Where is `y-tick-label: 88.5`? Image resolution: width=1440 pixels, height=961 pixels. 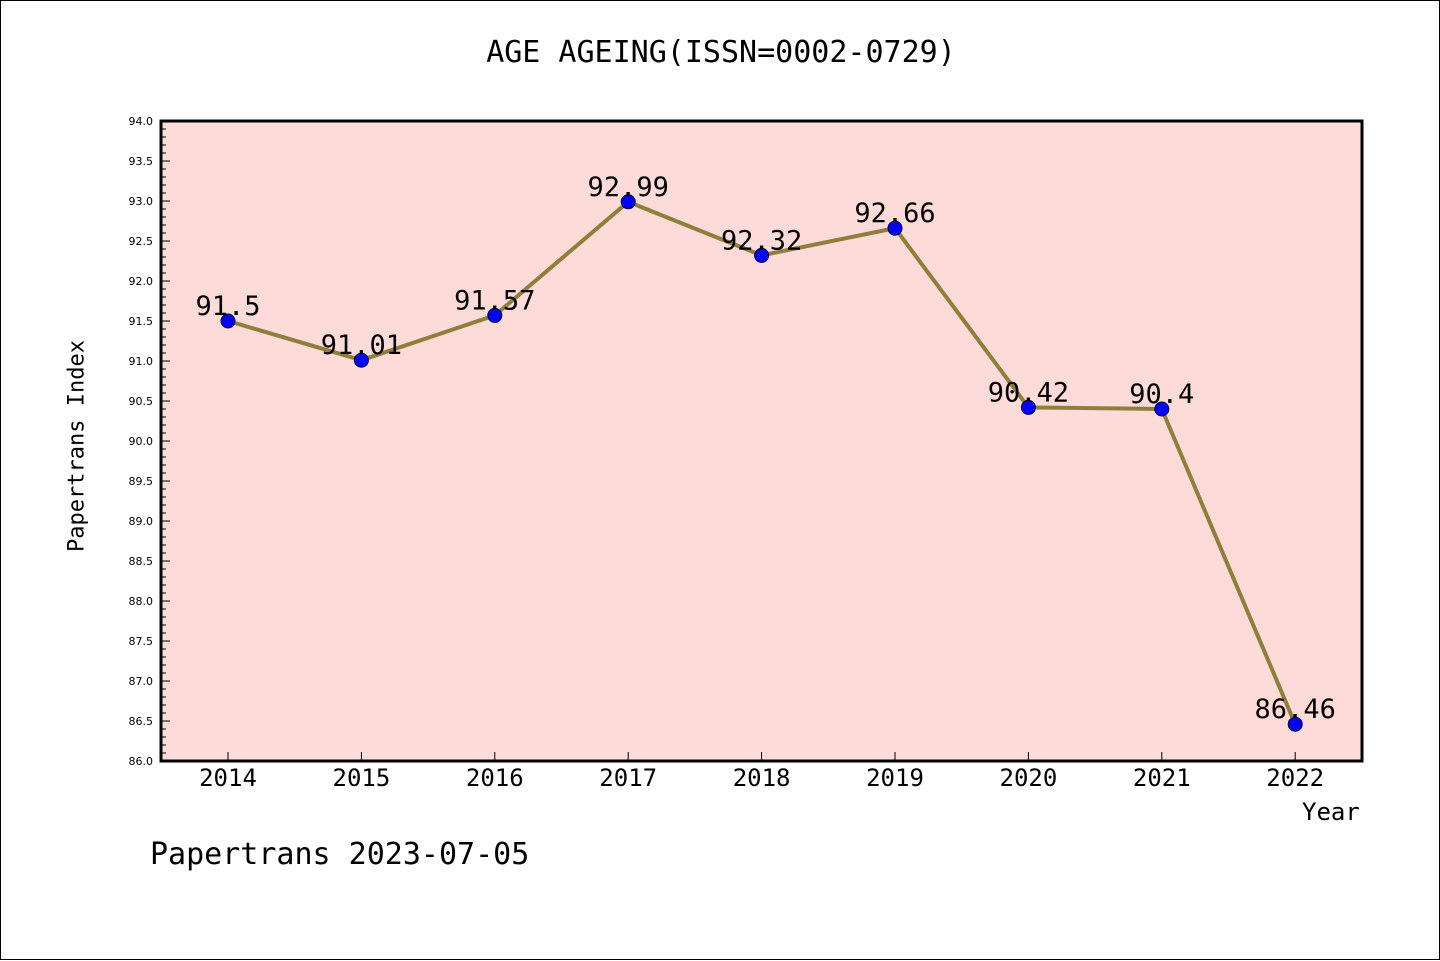 y-tick-label: 88.5 is located at coordinates (141, 561).